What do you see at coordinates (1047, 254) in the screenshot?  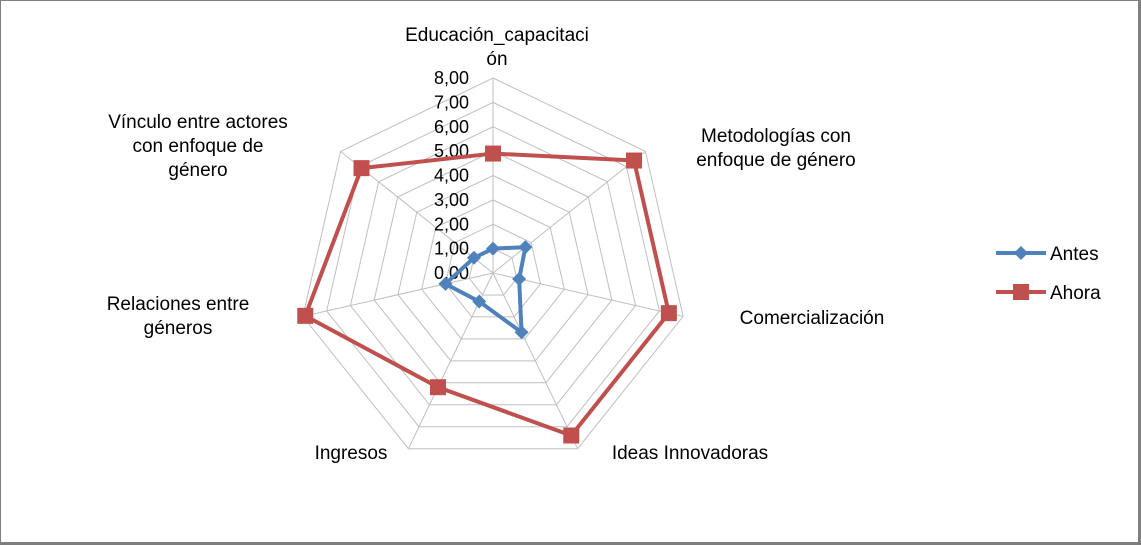 I see `legend-item-antes: Antes` at bounding box center [1047, 254].